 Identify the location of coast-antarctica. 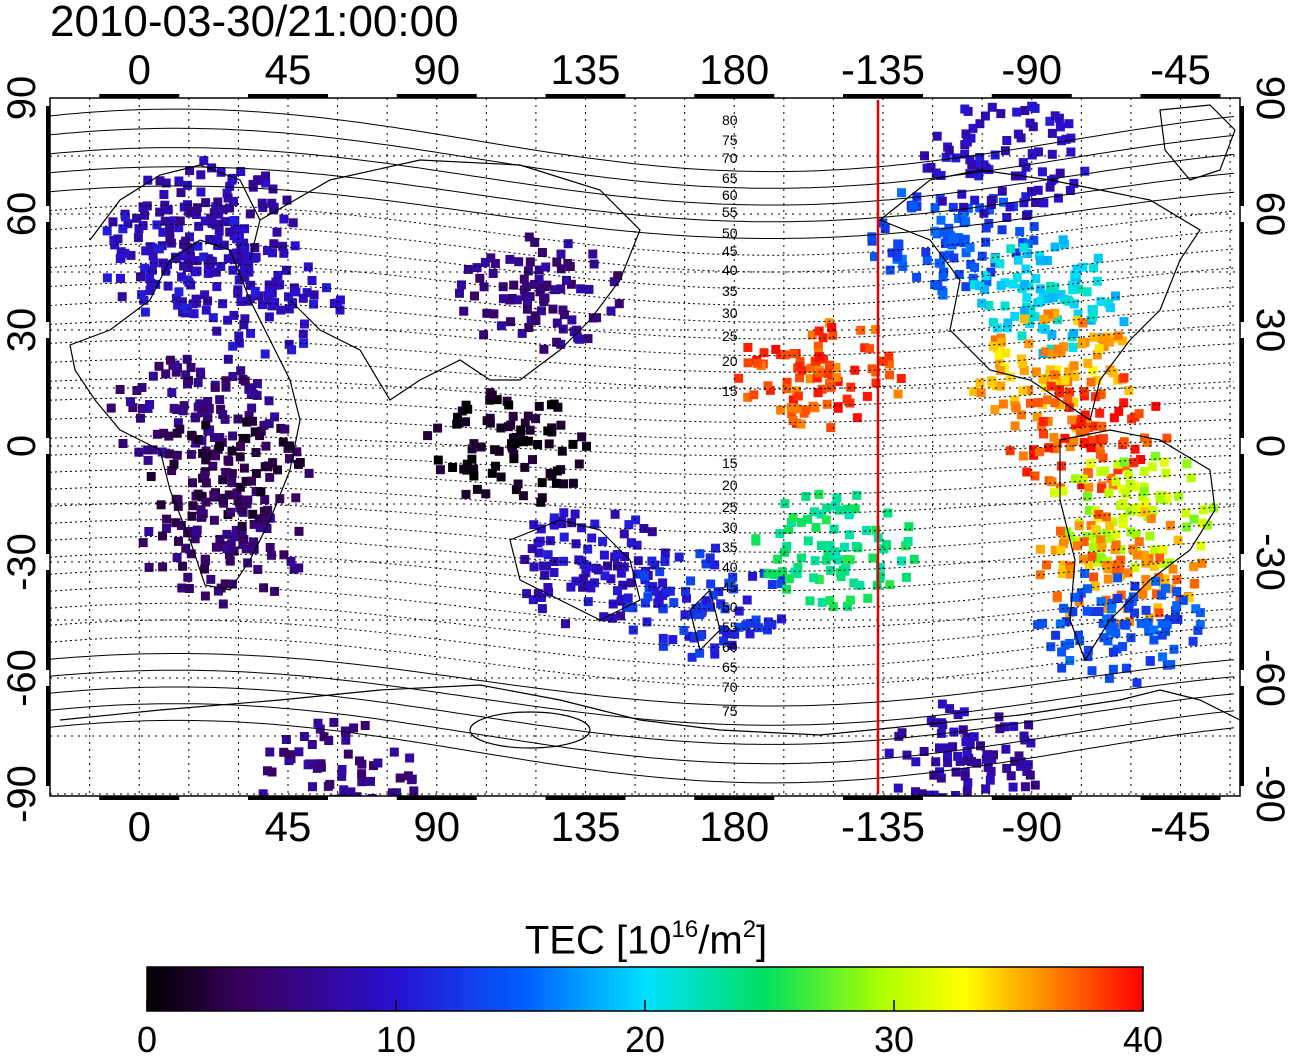
(649, 710).